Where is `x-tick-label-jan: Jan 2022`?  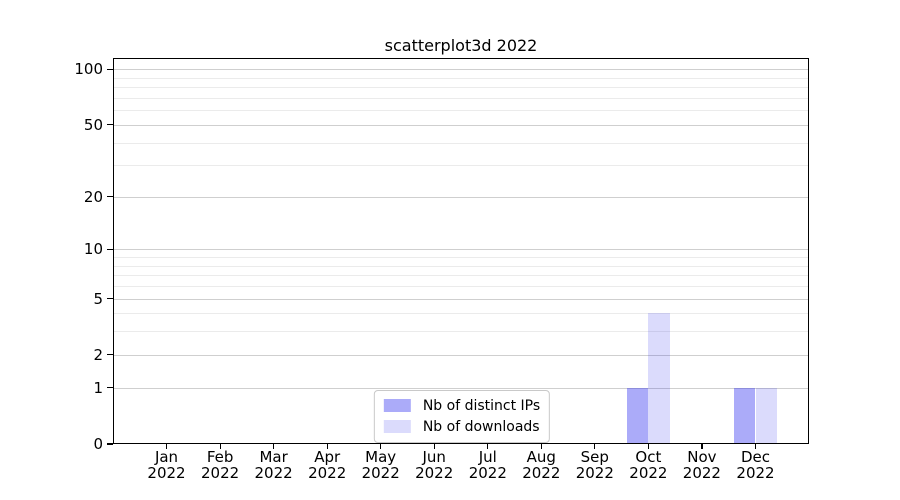 x-tick-label-jan: Jan 2022 is located at coordinates (167, 465).